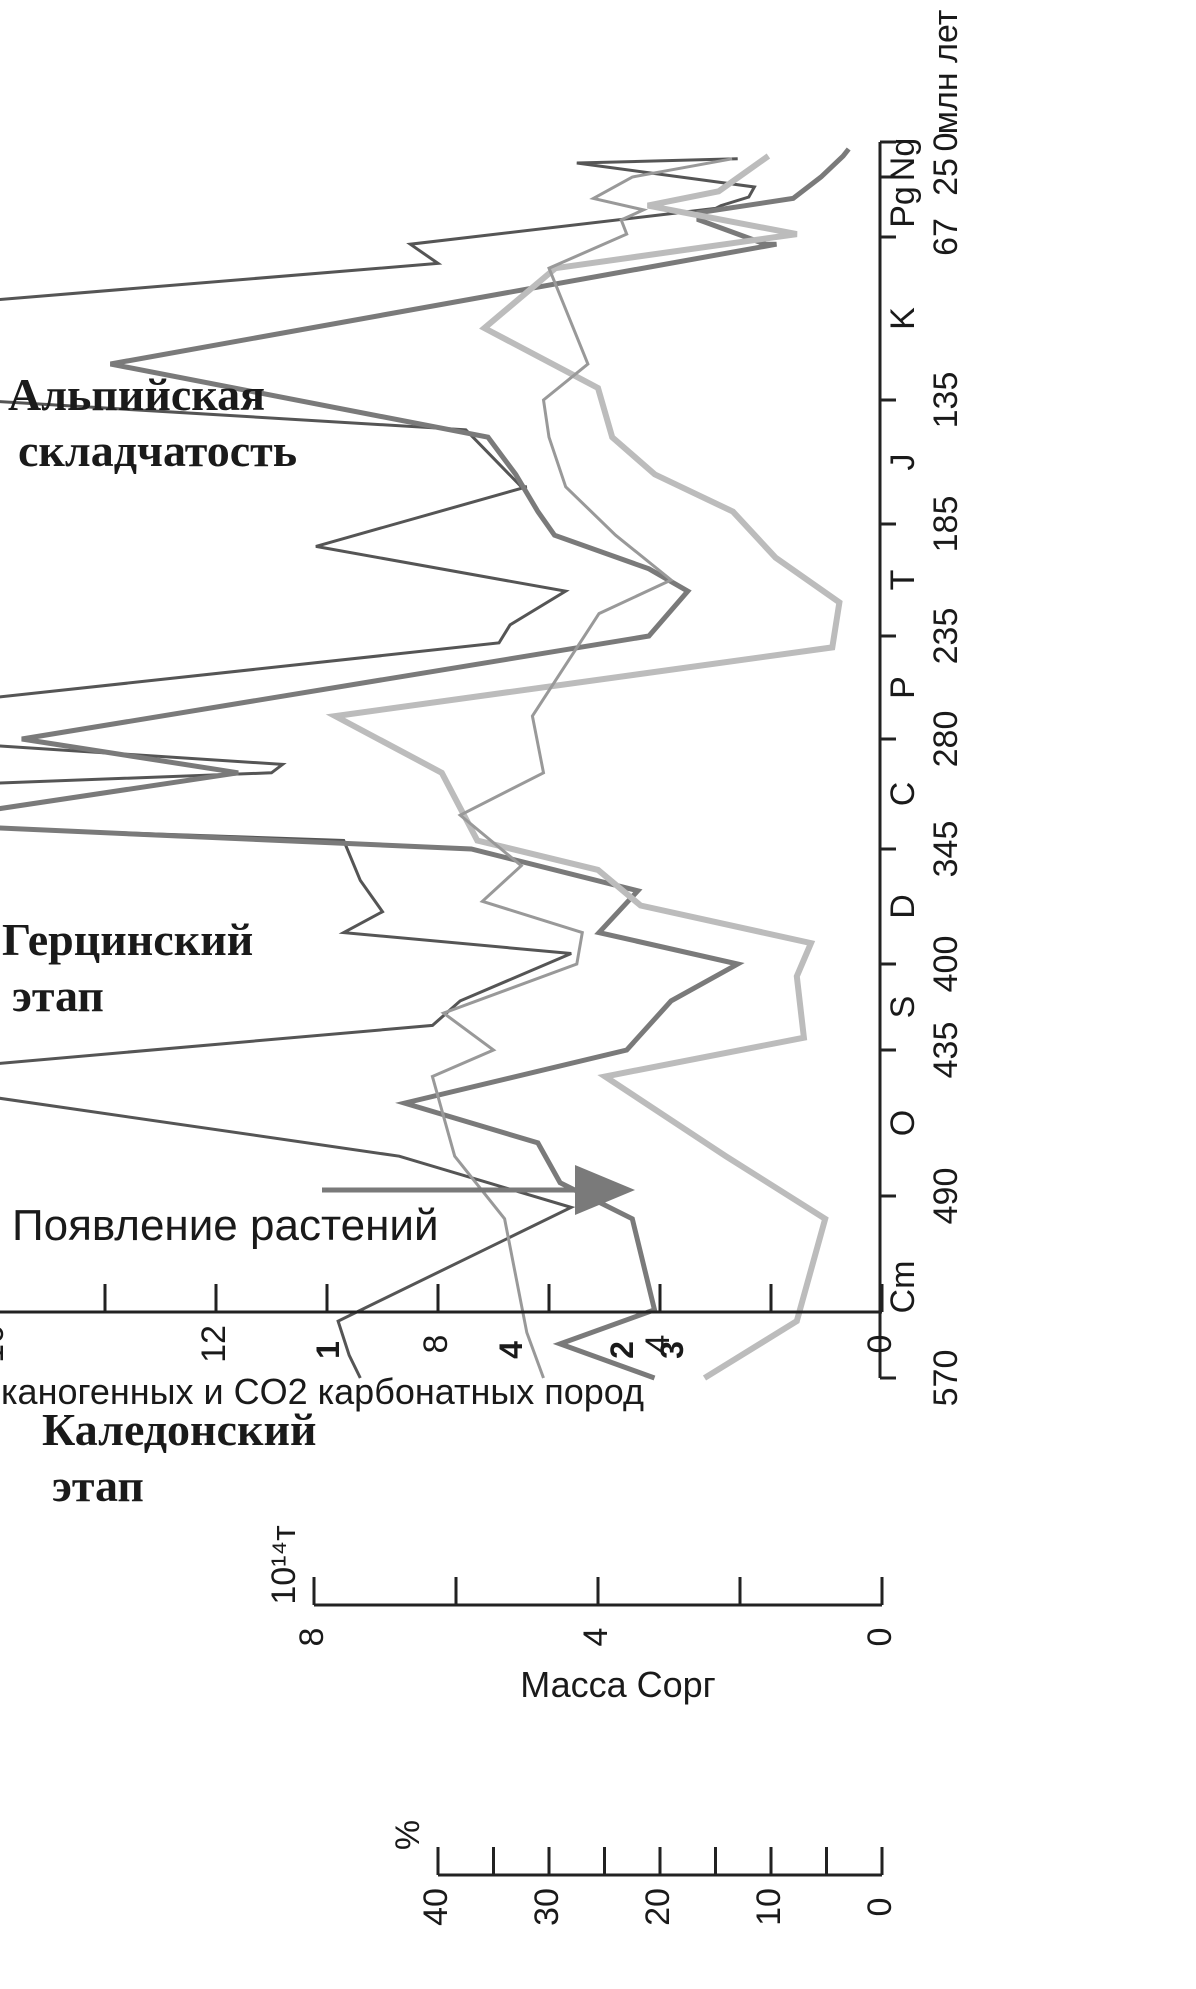 Image resolution: width=1196 pixels, height=1989 pixels. I want to click on period-label: T, so click(903, 580).